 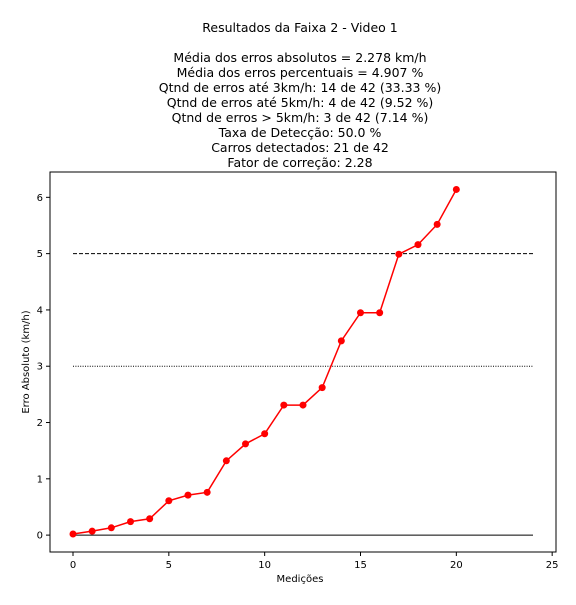 What do you see at coordinates (40, 198) in the screenshot?
I see `y-tick-label: 6` at bounding box center [40, 198].